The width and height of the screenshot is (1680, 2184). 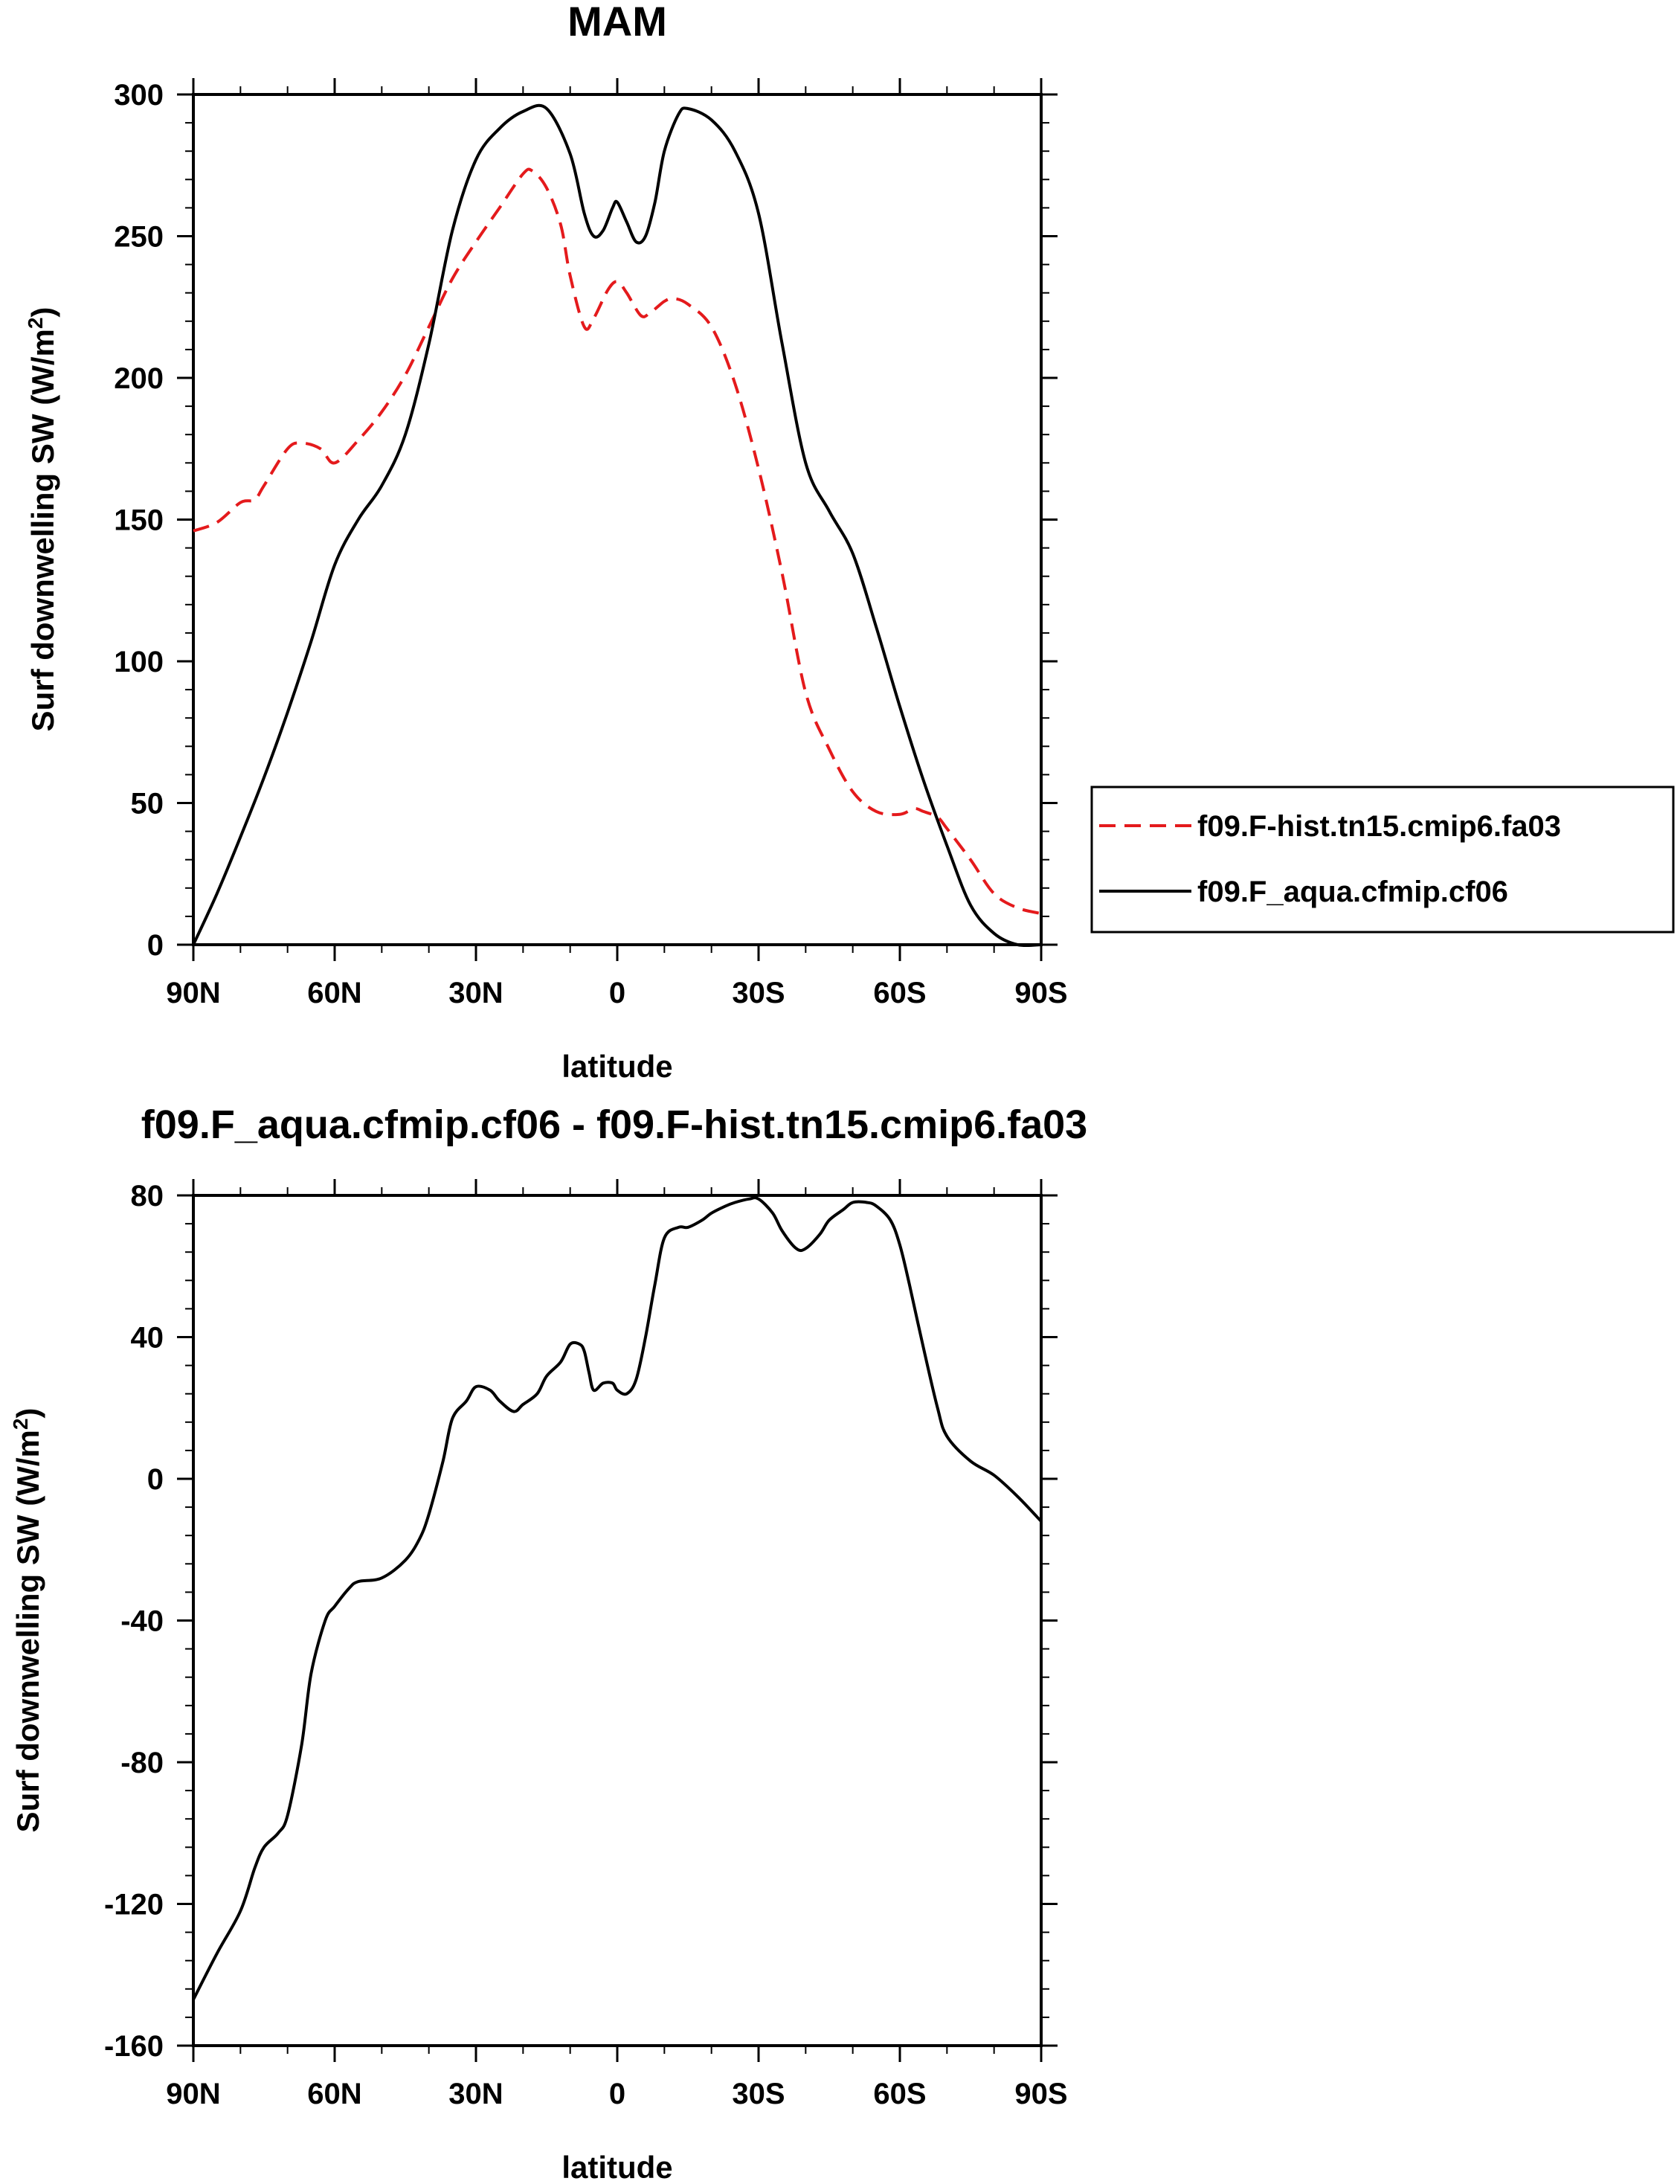 What do you see at coordinates (139, 662) in the screenshot?
I see `y-tick-label: 100` at bounding box center [139, 662].